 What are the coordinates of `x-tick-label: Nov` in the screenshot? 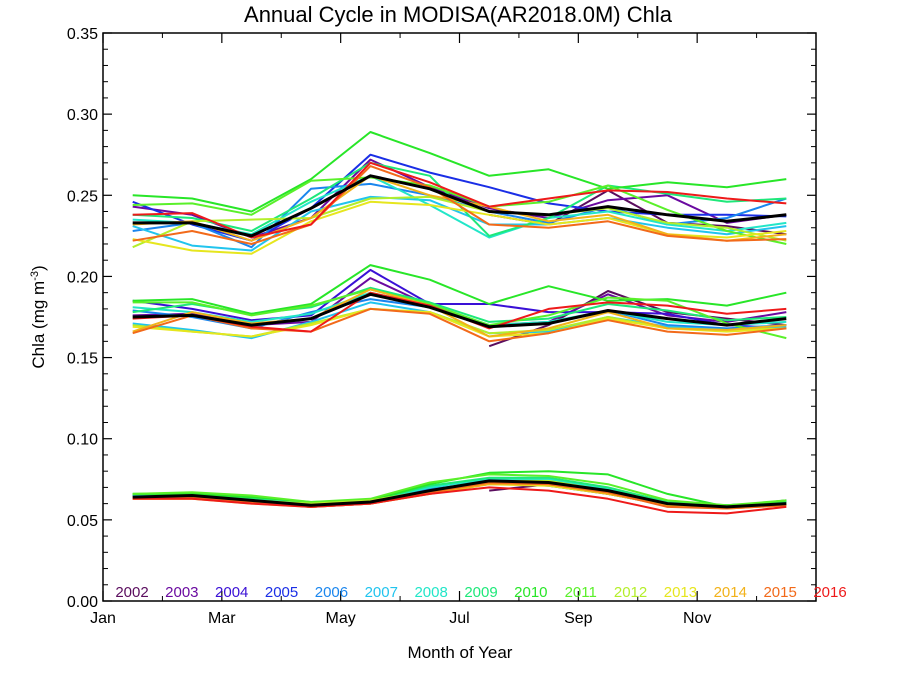 It's located at (697, 618).